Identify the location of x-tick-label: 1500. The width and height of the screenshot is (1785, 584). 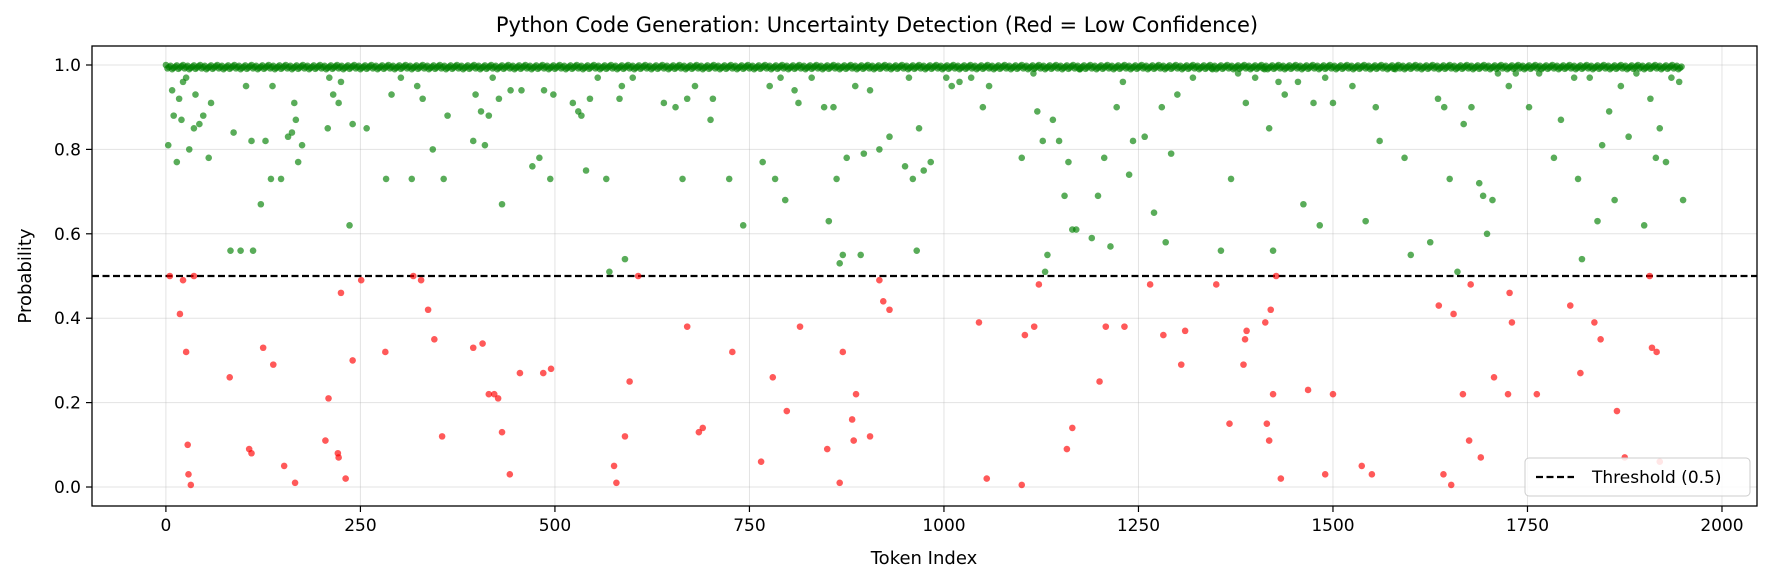
(1332, 526).